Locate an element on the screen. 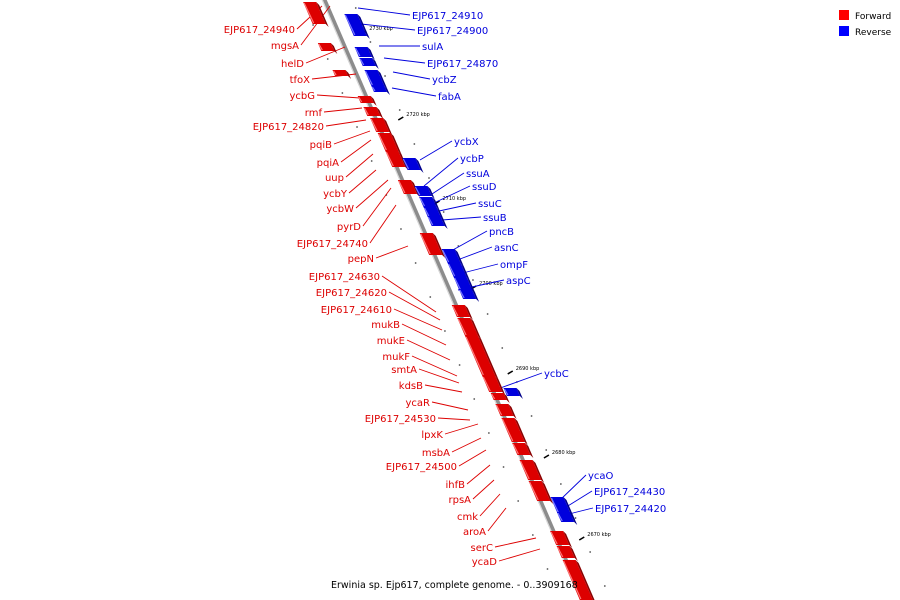 This screenshot has height=600, width=900. forward-gene-label: mukF is located at coordinates (396, 357).